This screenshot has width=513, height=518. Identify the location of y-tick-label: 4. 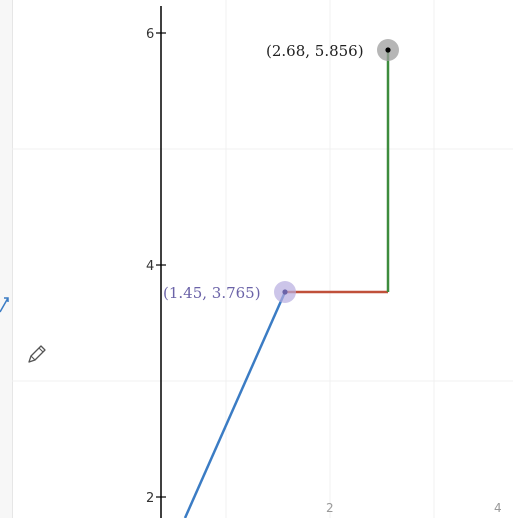
(150, 266).